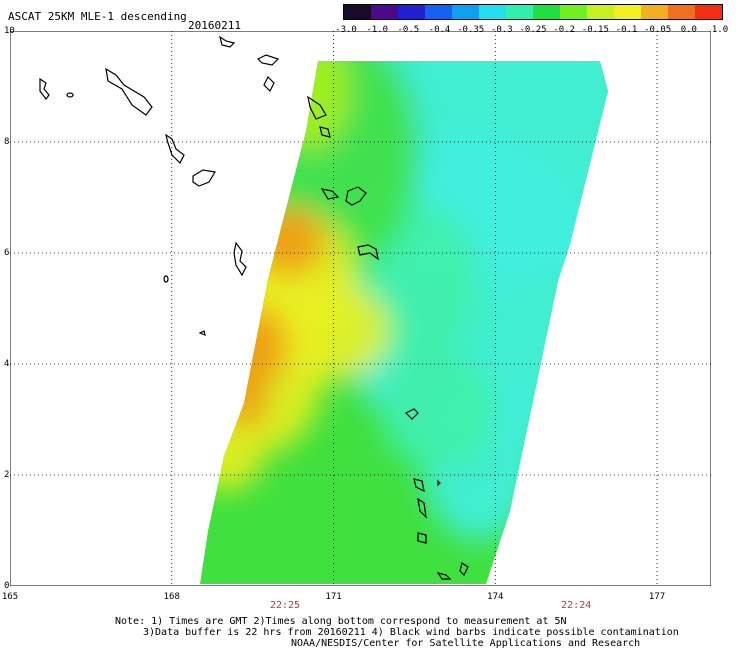 This screenshot has height=650, width=740. Describe the element at coordinates (408, 30) in the screenshot. I see `color-scale-label: -0.5` at that location.